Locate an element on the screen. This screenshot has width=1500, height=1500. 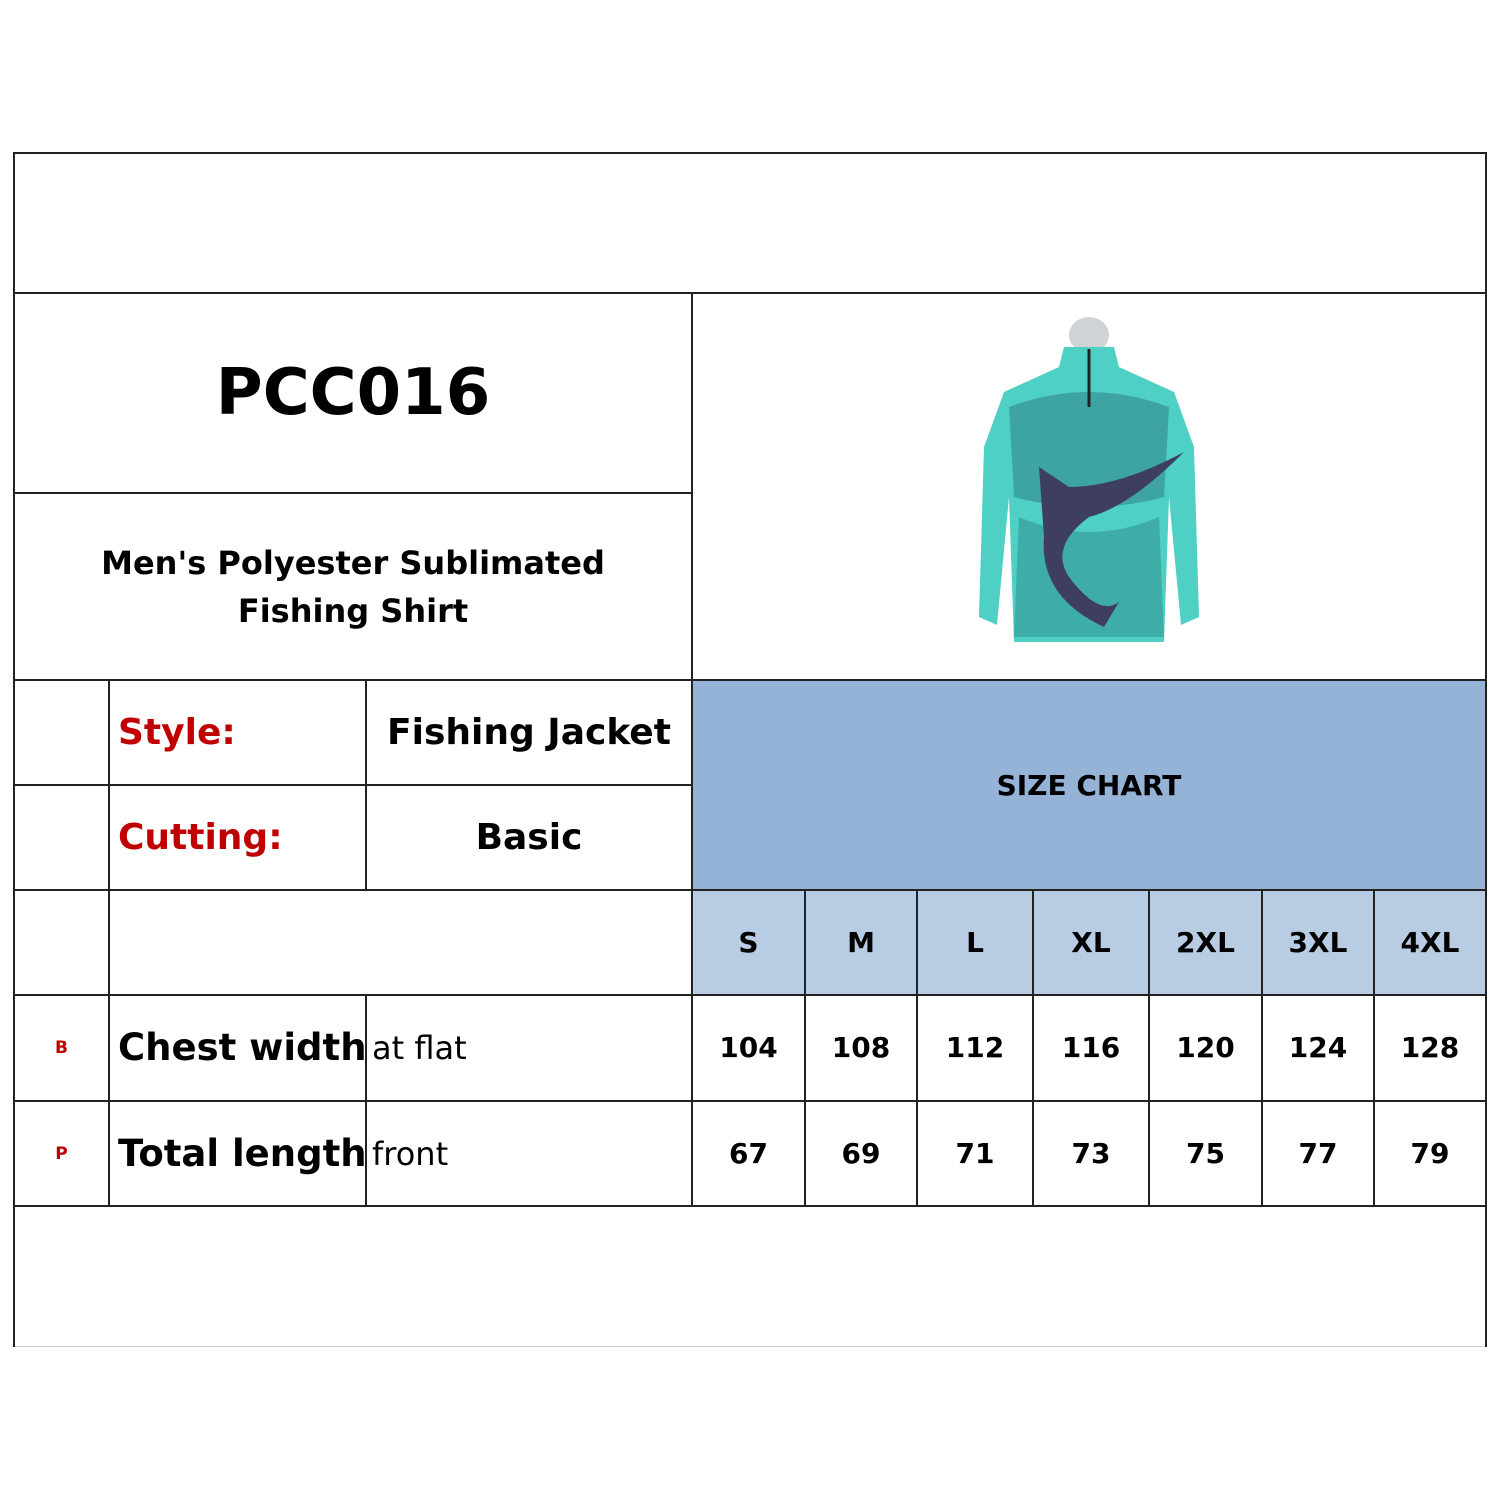
measure-value: 79 is located at coordinates (1430, 1153).